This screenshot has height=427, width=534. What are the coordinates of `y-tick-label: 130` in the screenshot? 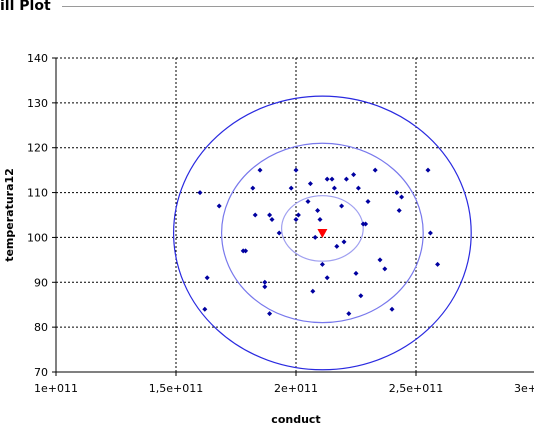 It's located at (37, 103).